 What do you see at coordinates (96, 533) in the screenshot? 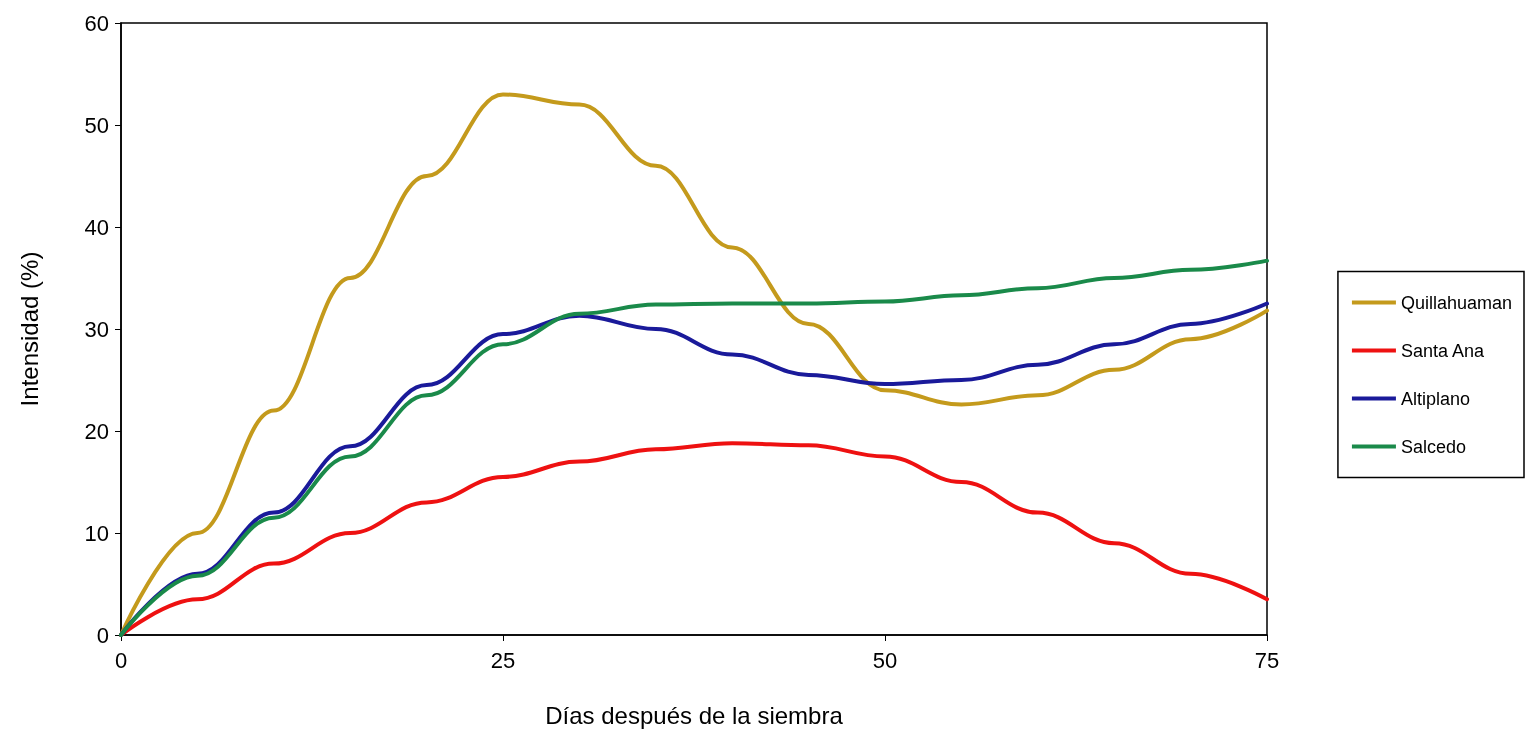
I see `y-tick-label: 10` at bounding box center [96, 533].